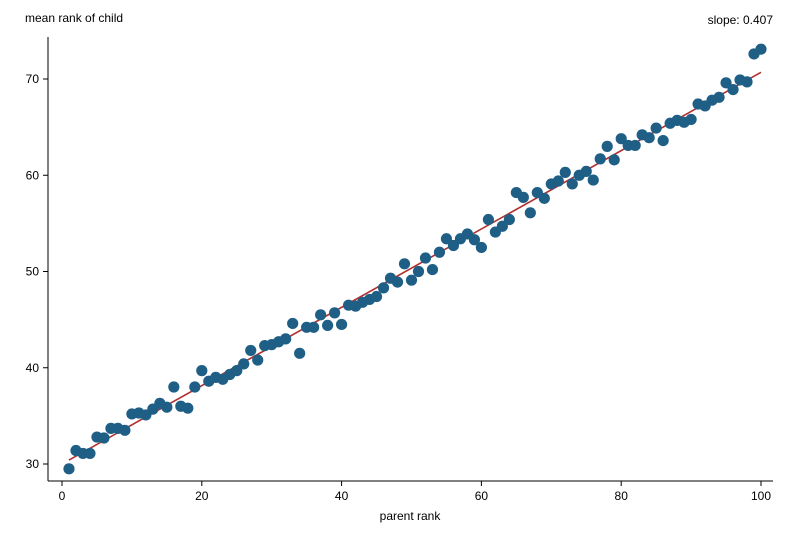 The height and width of the screenshot is (553, 800). Describe the element at coordinates (33, 464) in the screenshot. I see `y-tick-label: 30` at that location.